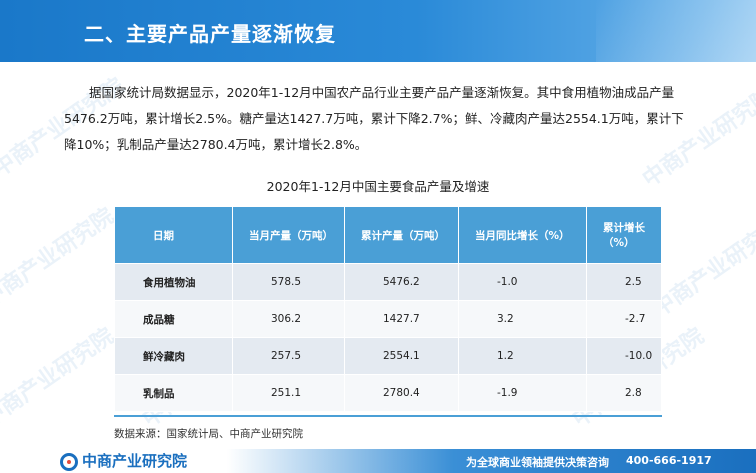 This screenshot has width=756, height=473. What do you see at coordinates (537, 462) in the screenshot?
I see `footer-slogan: 为全球商业领袖提供决策咨询` at bounding box center [537, 462].